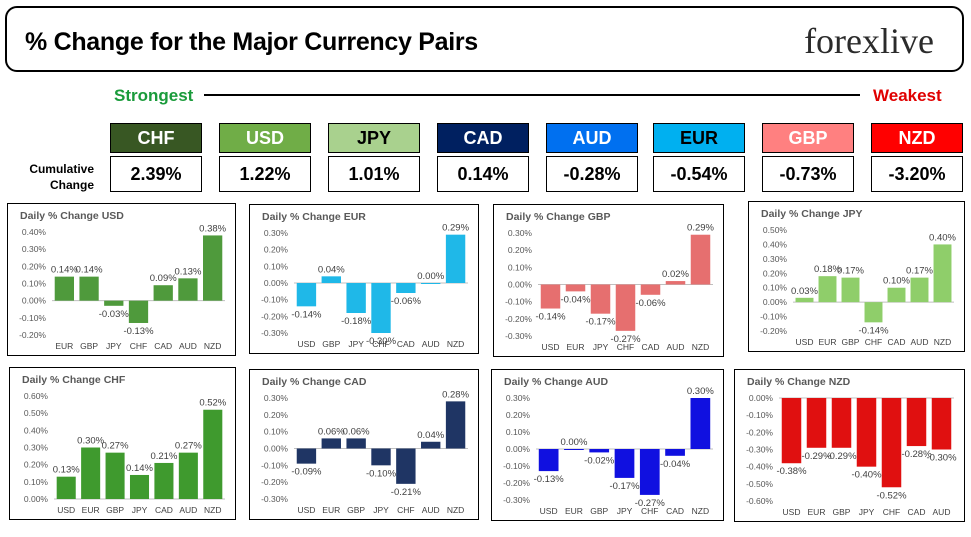 Image resolution: width=971 pixels, height=537 pixels. I want to click on cumulative-change-value: 0.14%, so click(483, 174).